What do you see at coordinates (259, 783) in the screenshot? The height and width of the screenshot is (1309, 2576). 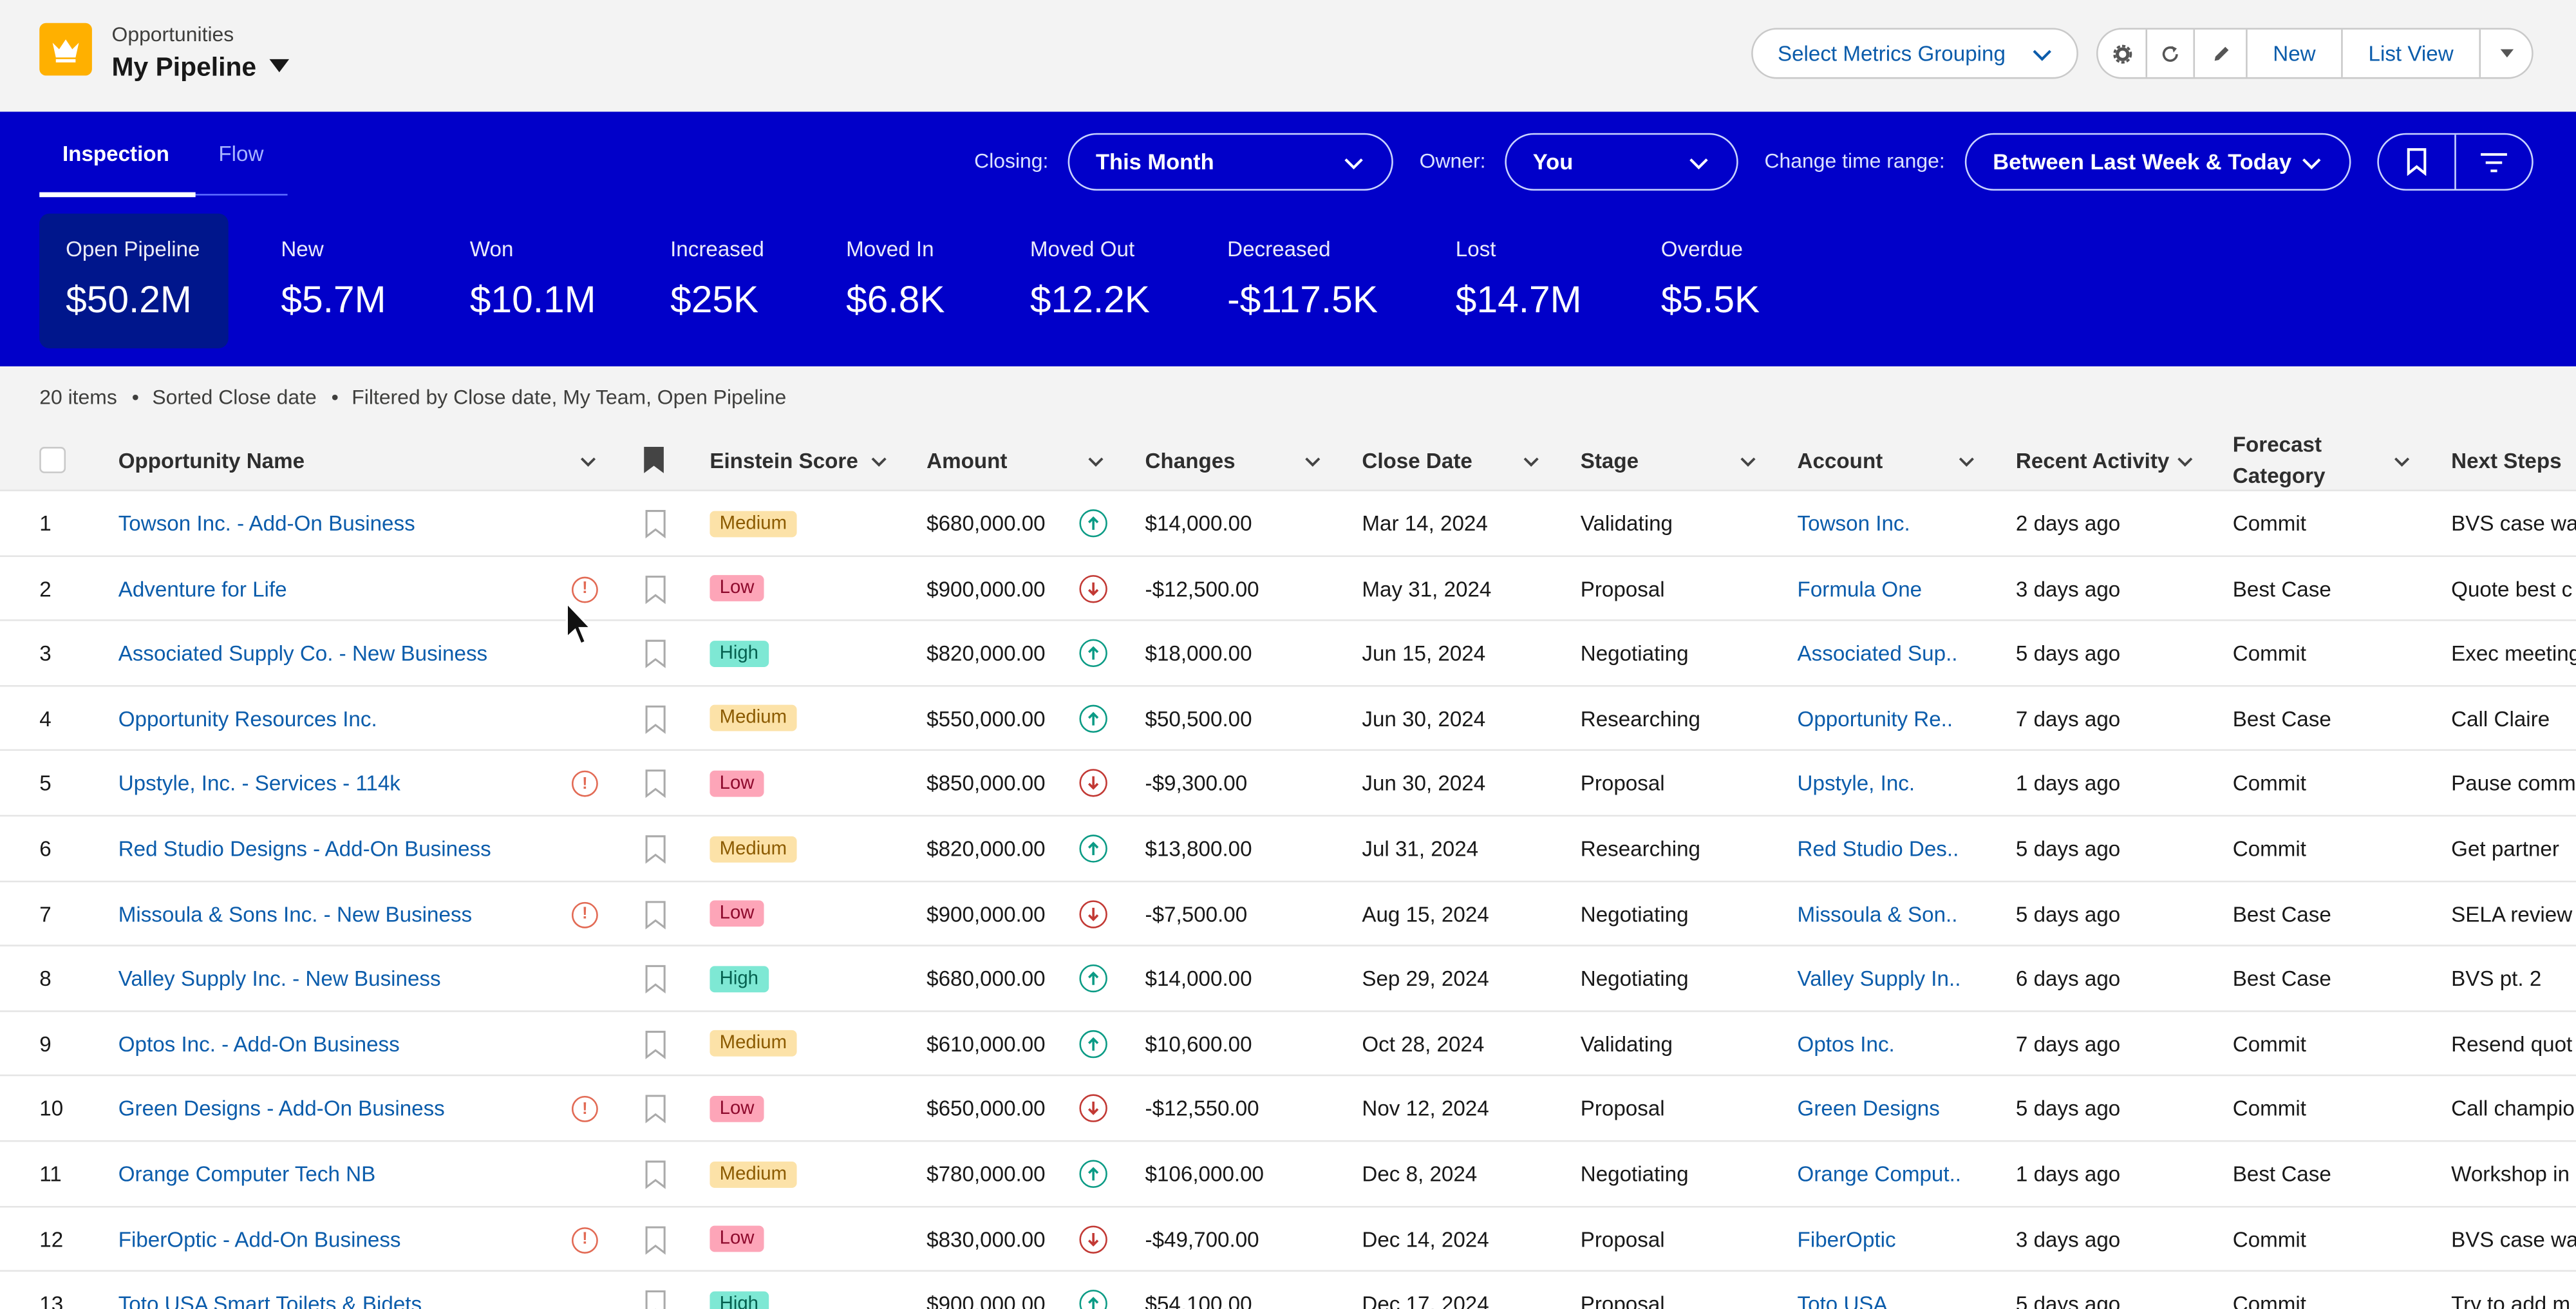 I see `opportunity-name-link: Upstyle, Inc. - Services - 114k` at bounding box center [259, 783].